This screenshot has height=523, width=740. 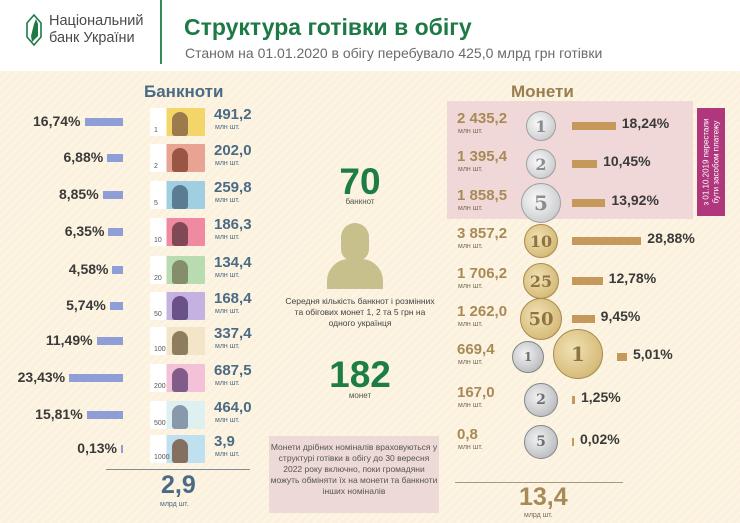 What do you see at coordinates (88, 269) in the screenshot?
I see `banknote-share: 4,58%` at bounding box center [88, 269].